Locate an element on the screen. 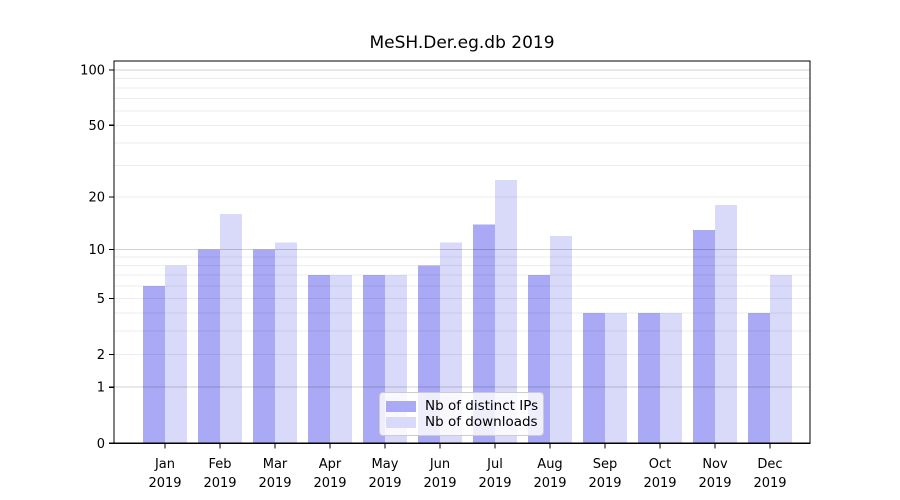  y-tick-label: 1 is located at coordinates (101, 388).